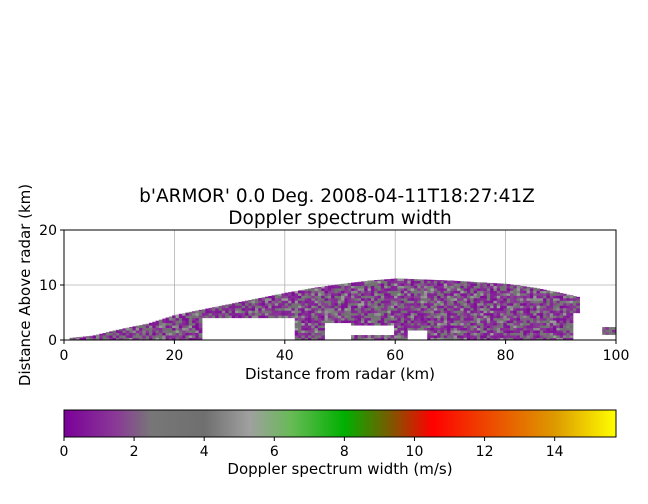 This screenshot has height=504, width=648. Describe the element at coordinates (337, 196) in the screenshot. I see `chart-title-line1: b'ARMOR' 0.0 Deg. 2008-04-11T18:27:41Z` at that location.